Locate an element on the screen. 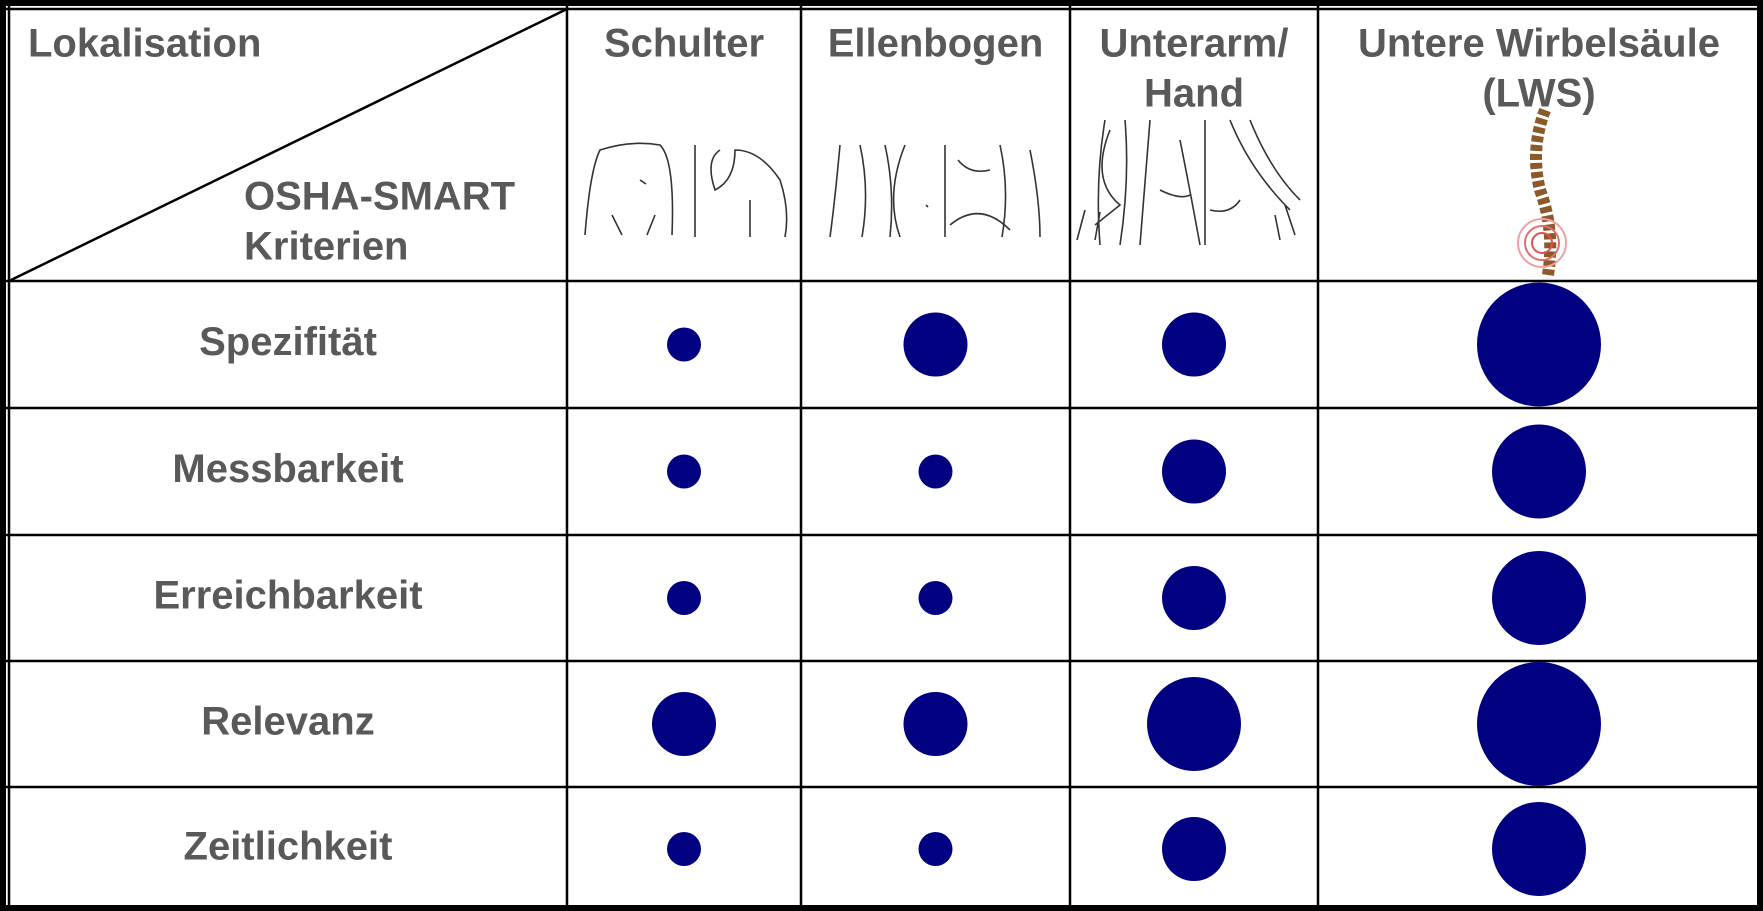 This screenshot has width=1763, height=911. row-label: Messbarkeit is located at coordinates (287, 469).